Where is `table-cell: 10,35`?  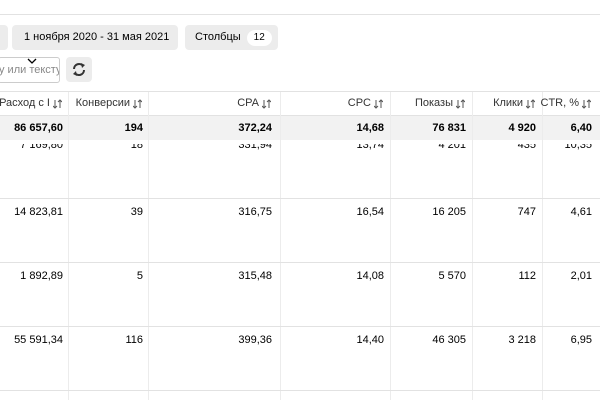
table-cell: 10,35 is located at coordinates (578, 145).